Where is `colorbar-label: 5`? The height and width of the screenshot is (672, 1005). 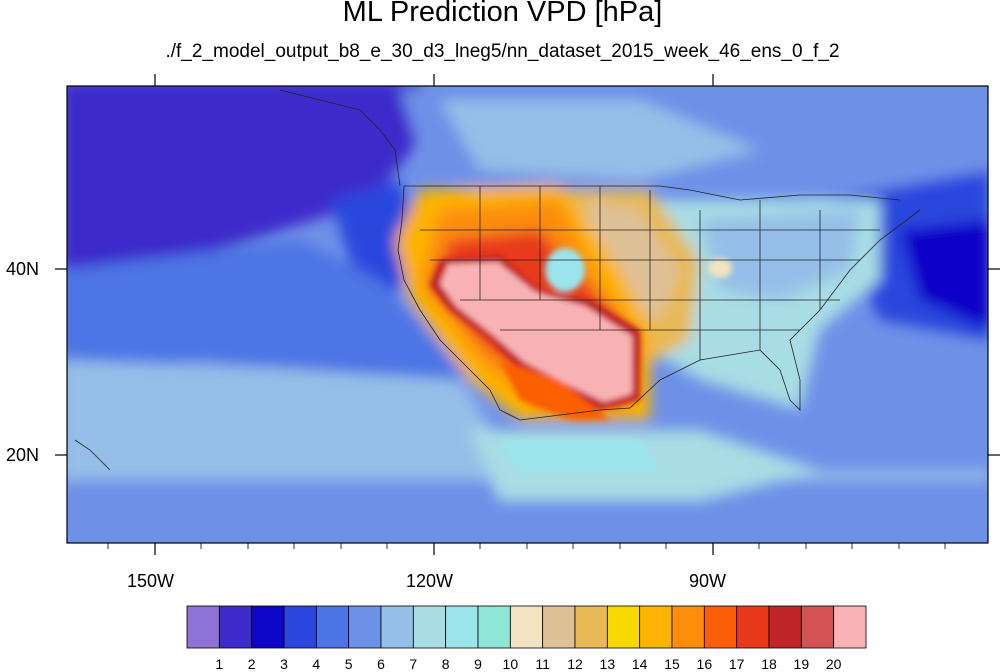
colorbar-label: 5 is located at coordinates (348, 664).